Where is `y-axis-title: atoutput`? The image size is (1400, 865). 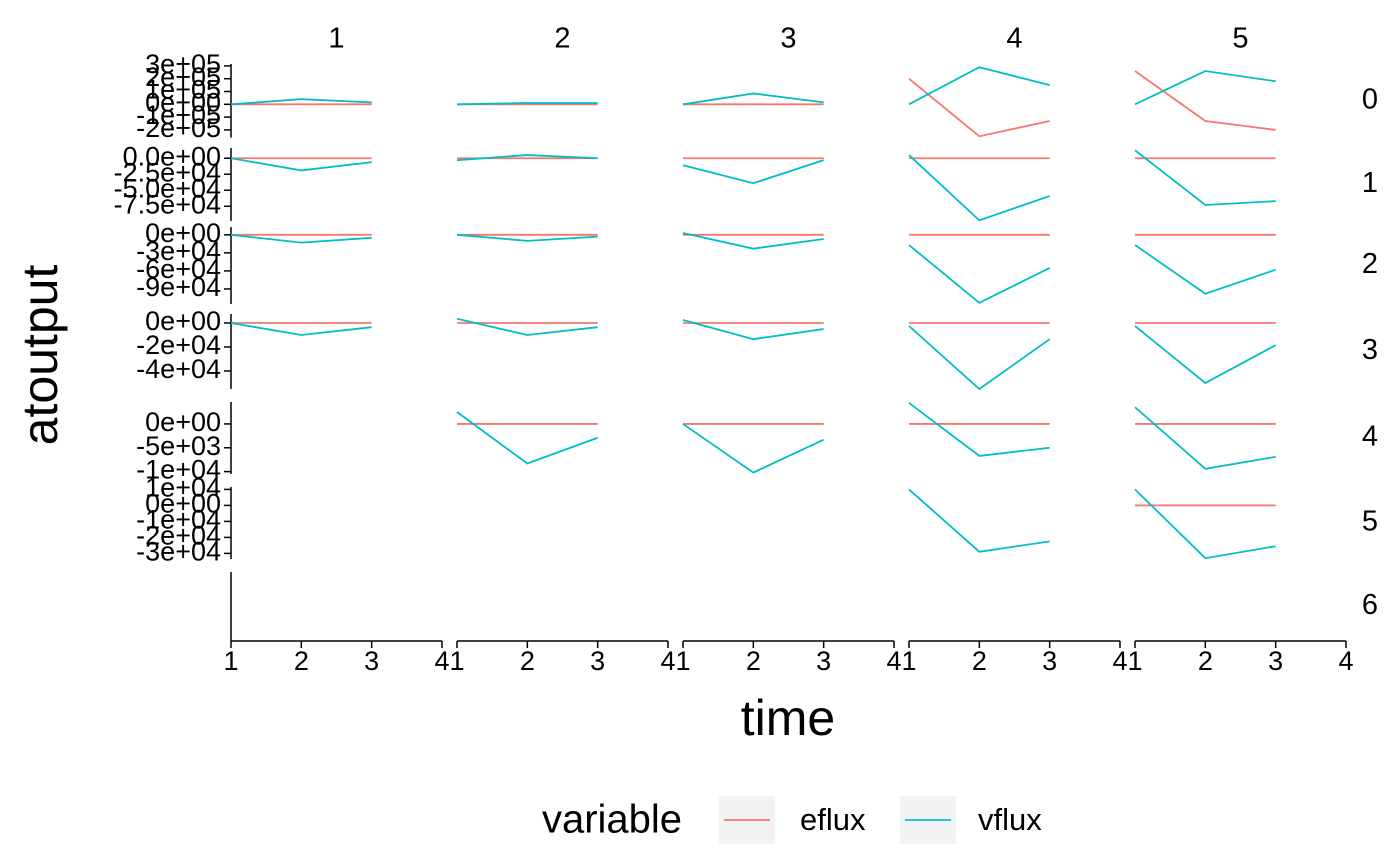 y-axis-title: atoutput is located at coordinates (40, 355).